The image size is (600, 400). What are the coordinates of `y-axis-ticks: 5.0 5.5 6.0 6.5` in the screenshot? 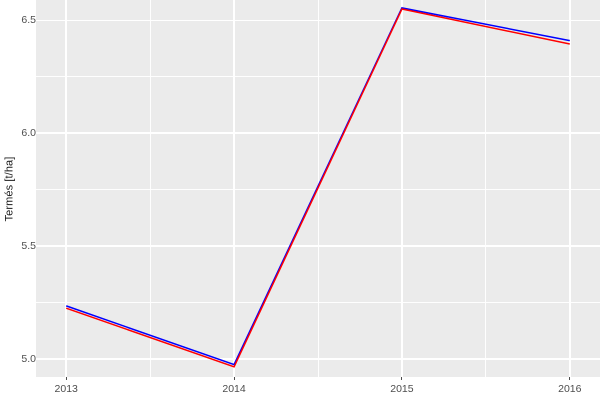 It's located at (28, 188).